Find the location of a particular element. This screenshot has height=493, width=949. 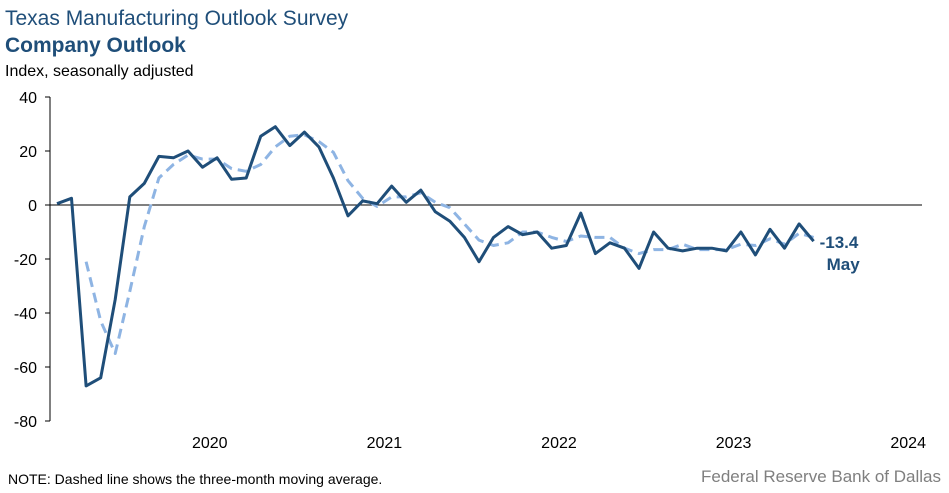

y-tick-label: -40 is located at coordinates (25, 314).